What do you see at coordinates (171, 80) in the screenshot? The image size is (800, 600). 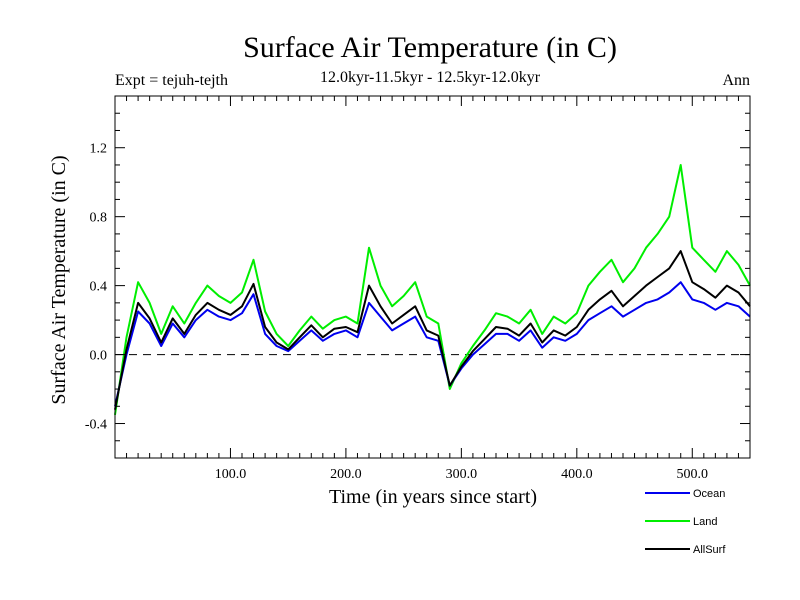 I see `experiment-label: Expt = tejuh-tejth` at bounding box center [171, 80].